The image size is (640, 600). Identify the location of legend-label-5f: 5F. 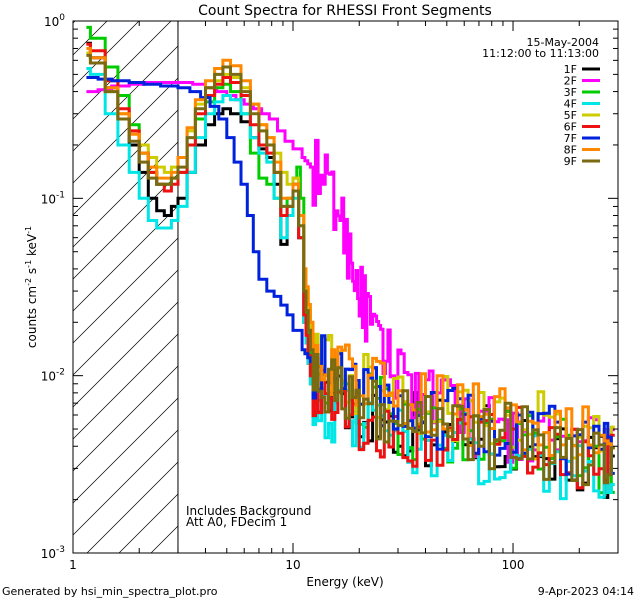
(570, 115).